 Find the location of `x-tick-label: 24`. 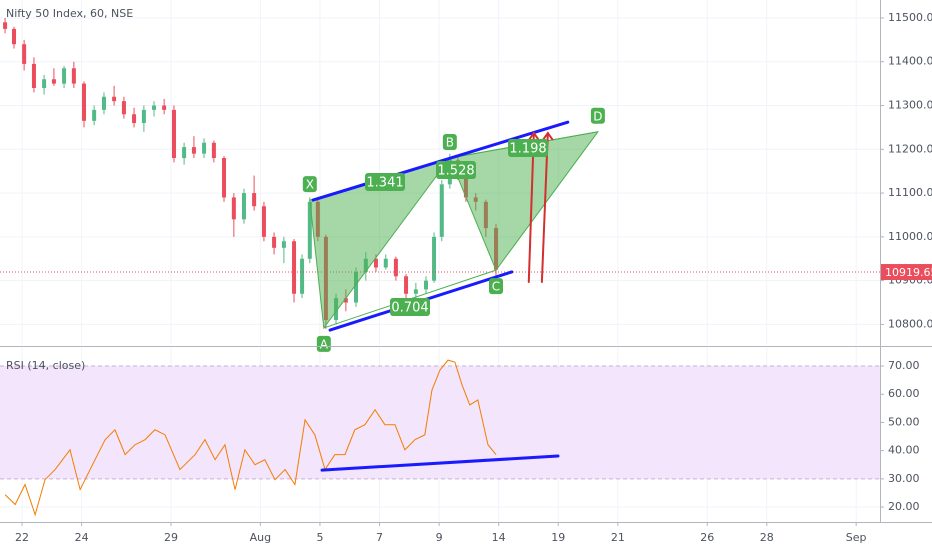

x-tick-label: 24 is located at coordinates (82, 537).